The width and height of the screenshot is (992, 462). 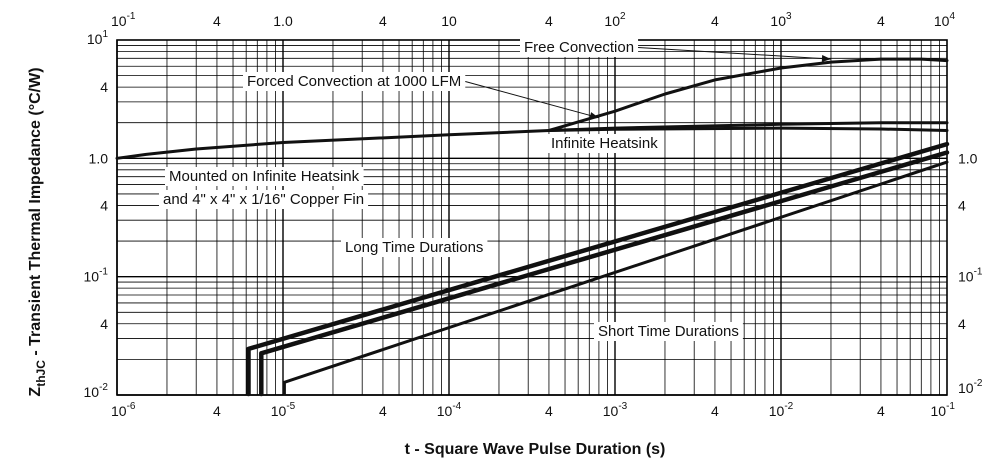 What do you see at coordinates (35, 392) in the screenshot?
I see `y-axis-title-main: Z` at bounding box center [35, 392].